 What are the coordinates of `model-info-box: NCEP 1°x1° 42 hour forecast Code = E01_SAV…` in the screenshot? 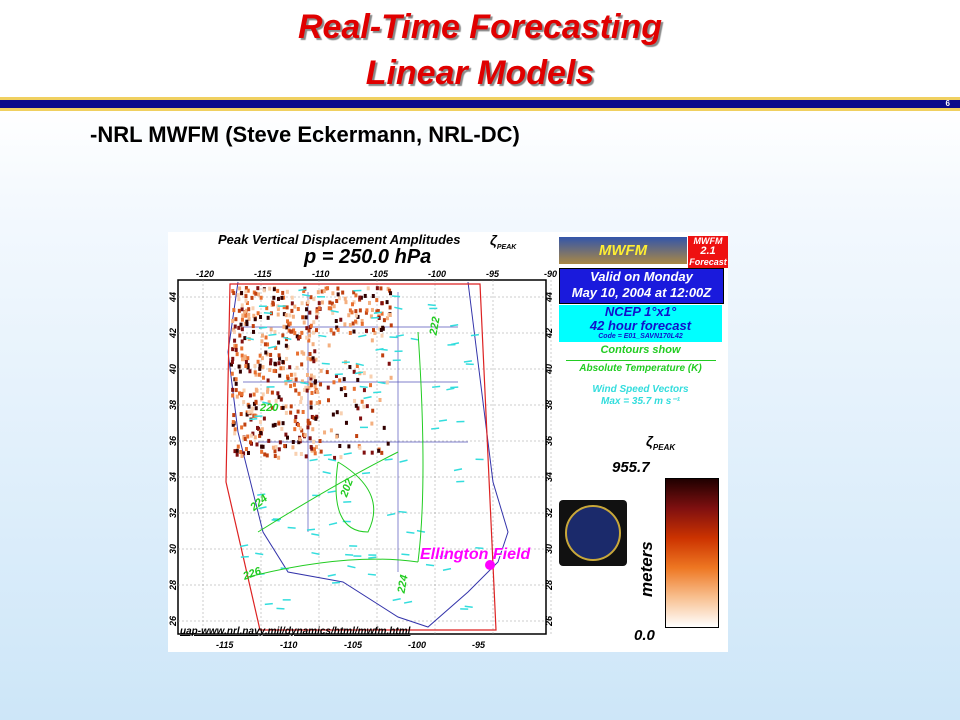 It's located at (640, 323).